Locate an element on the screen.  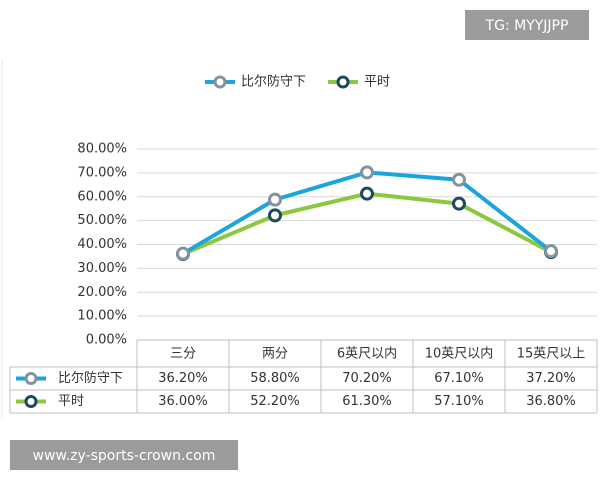
x-tick-label: 6英尺以内 is located at coordinates (367, 354).